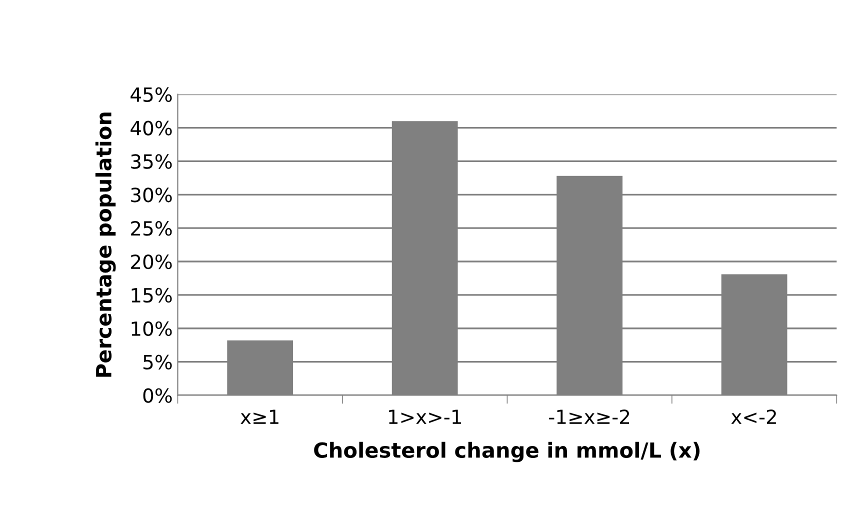 This screenshot has width=867, height=510. What do you see at coordinates (151, 128) in the screenshot?
I see `y-tick-label: 40%` at bounding box center [151, 128].